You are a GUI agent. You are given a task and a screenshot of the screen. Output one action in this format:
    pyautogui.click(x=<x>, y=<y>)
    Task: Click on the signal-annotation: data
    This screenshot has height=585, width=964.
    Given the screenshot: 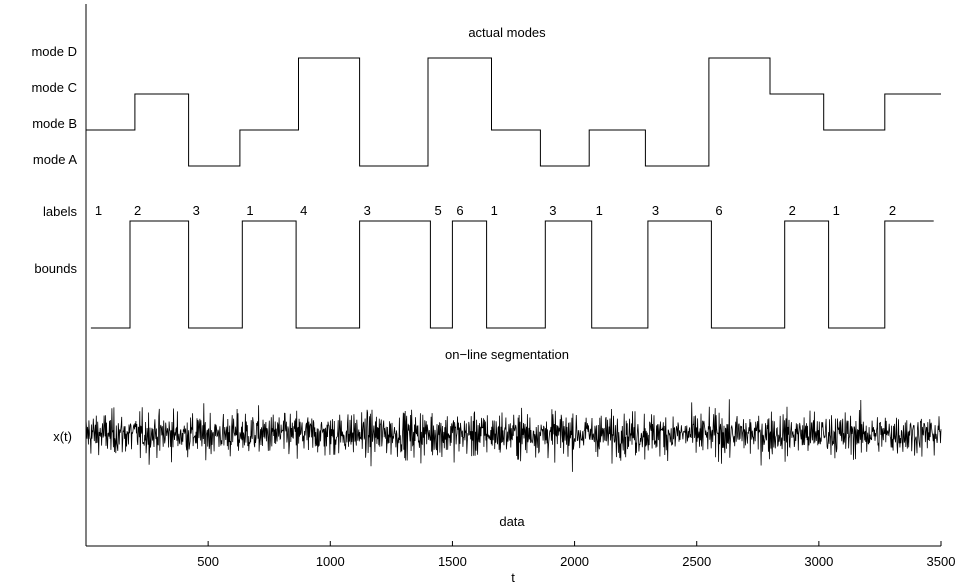 What is the action you would take?
    pyautogui.click(x=512, y=521)
    